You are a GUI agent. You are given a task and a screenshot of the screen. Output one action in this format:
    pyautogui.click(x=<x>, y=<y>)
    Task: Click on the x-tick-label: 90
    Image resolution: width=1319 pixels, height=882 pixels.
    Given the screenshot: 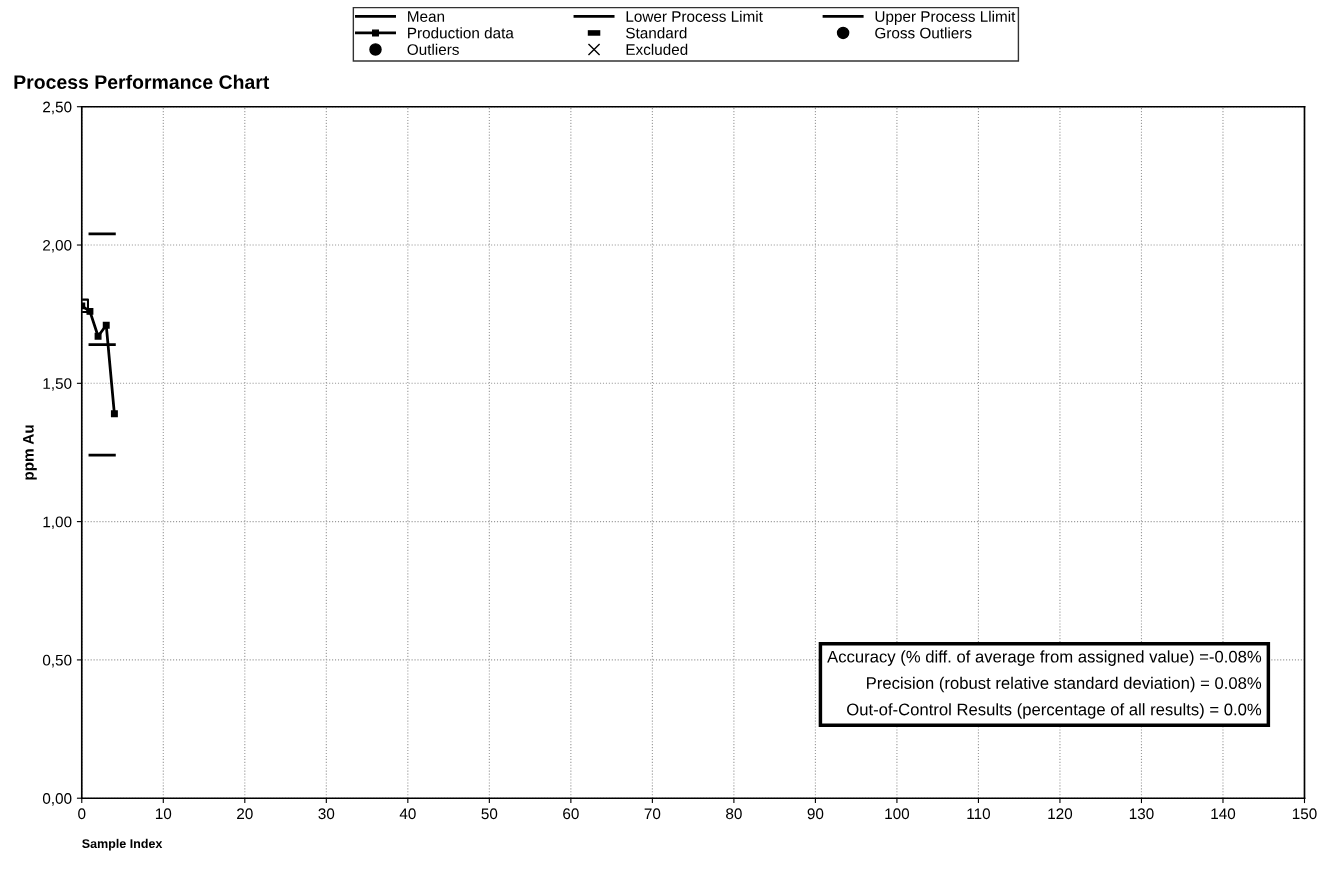 What is the action you would take?
    pyautogui.click(x=815, y=814)
    